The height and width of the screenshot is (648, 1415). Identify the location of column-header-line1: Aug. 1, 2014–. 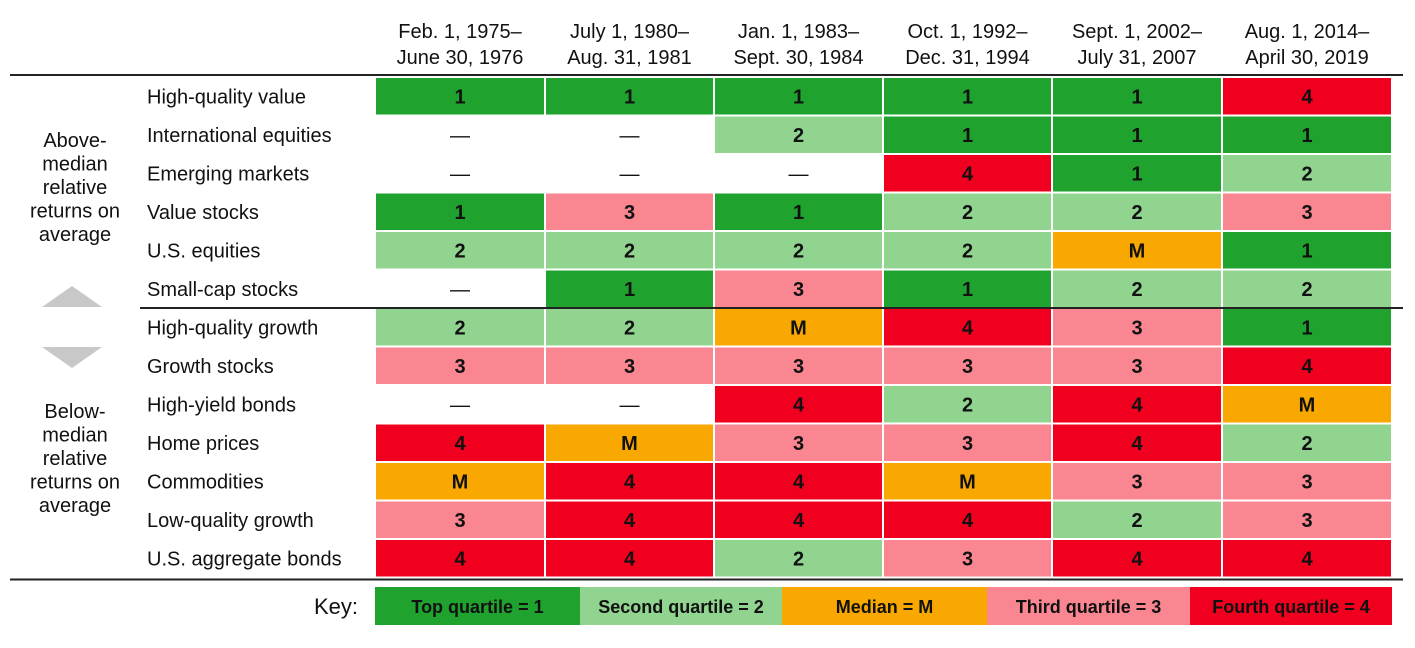
(1307, 32).